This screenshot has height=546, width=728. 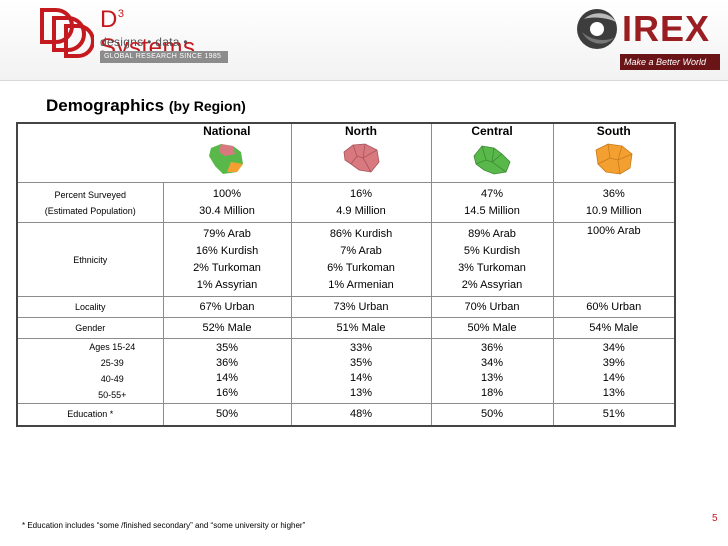 What do you see at coordinates (614, 307) in the screenshot?
I see `cell-locality-south: 60% Urban` at bounding box center [614, 307].